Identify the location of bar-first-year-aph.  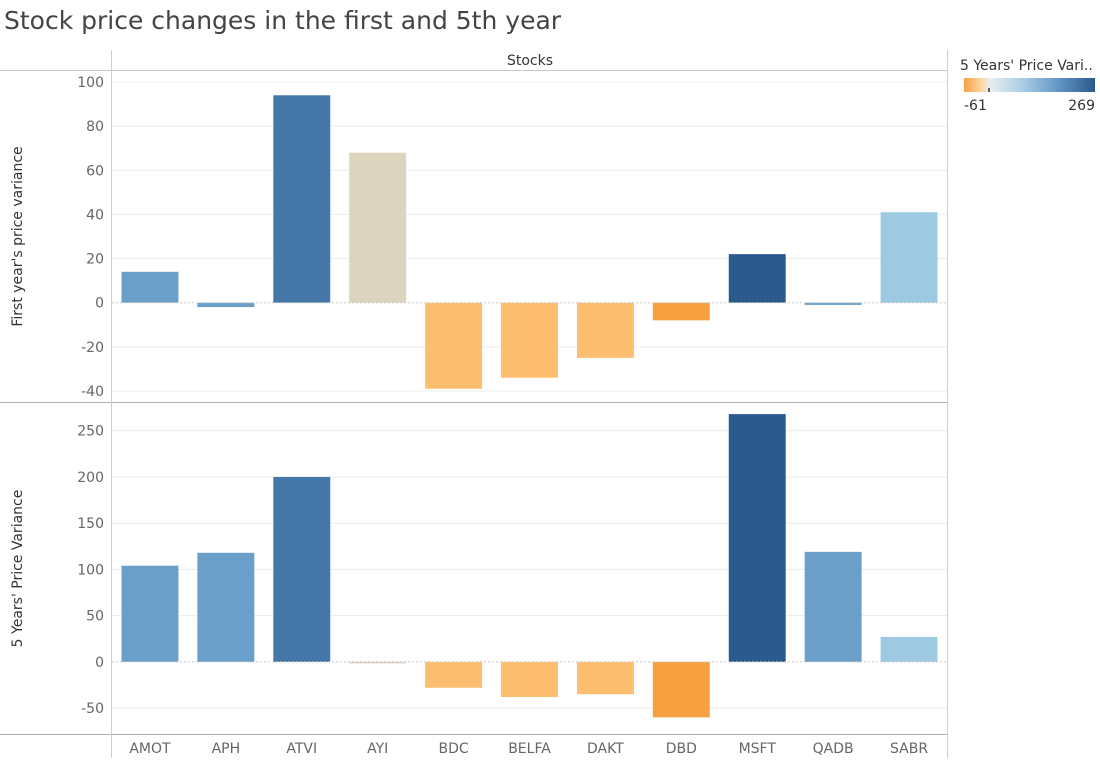
(226, 305).